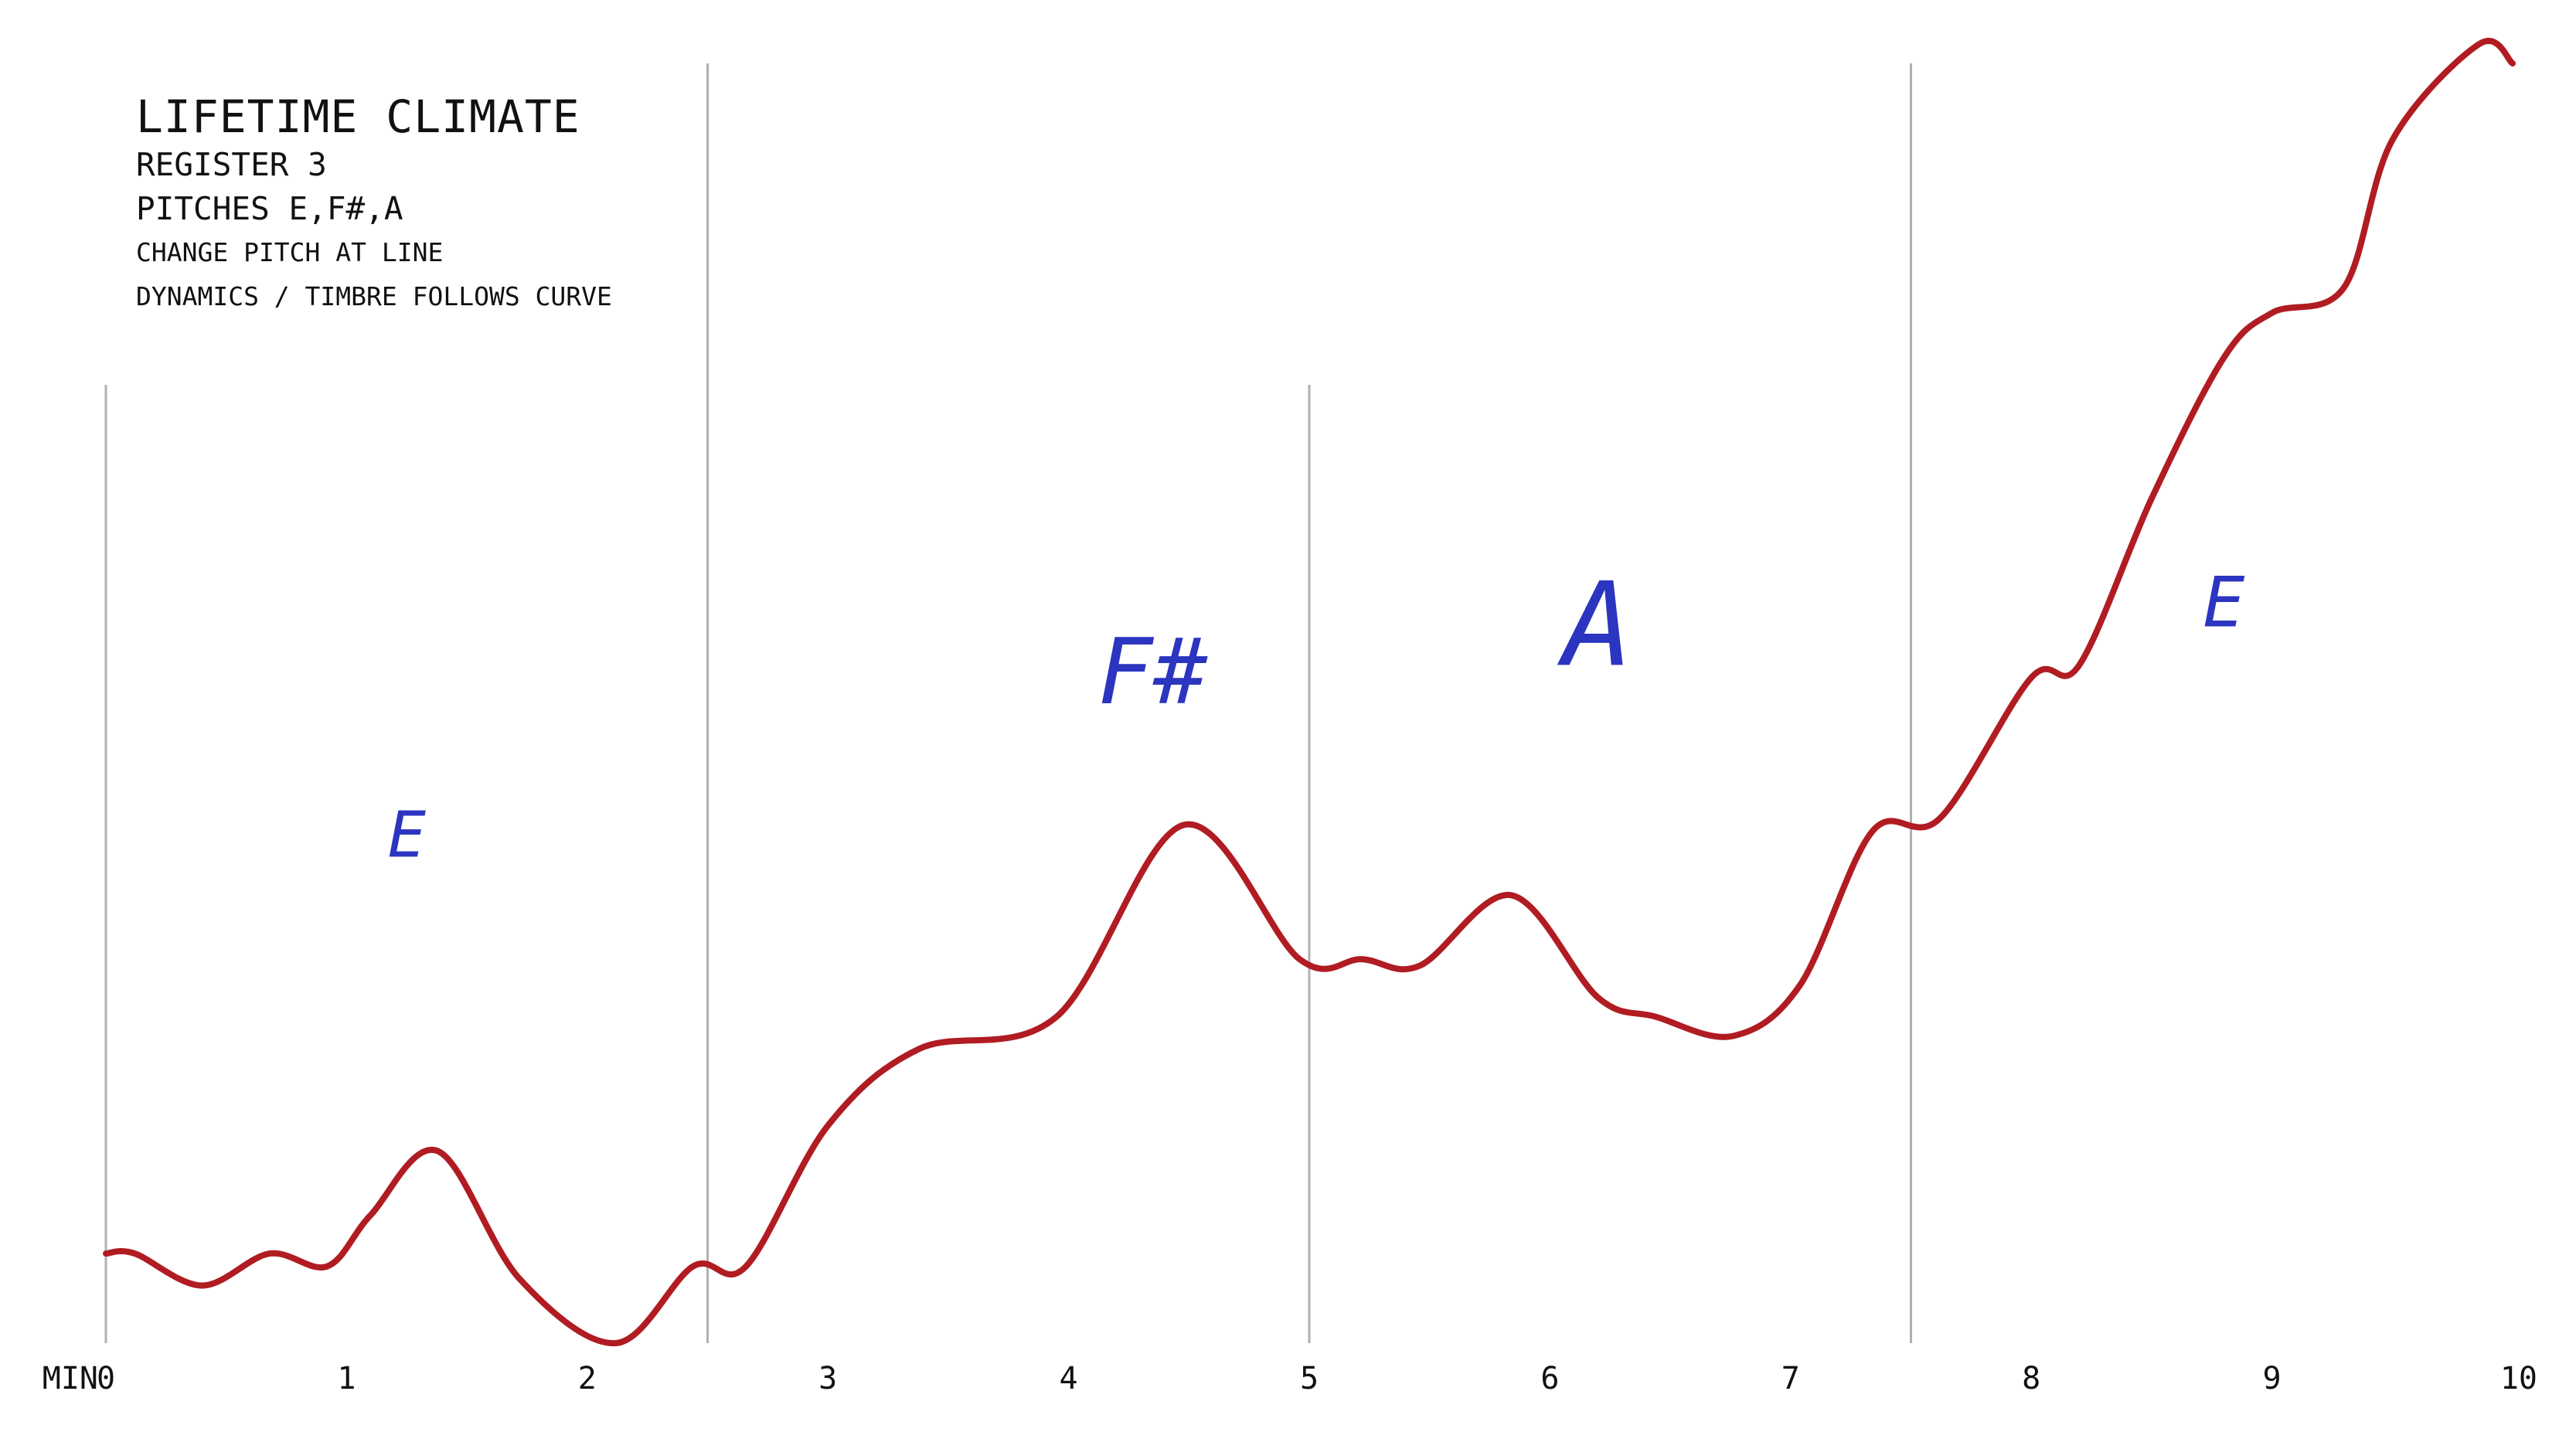 This screenshot has width=2576, height=1449. I want to click on x-tick-label-9: 9, so click(2272, 1378).